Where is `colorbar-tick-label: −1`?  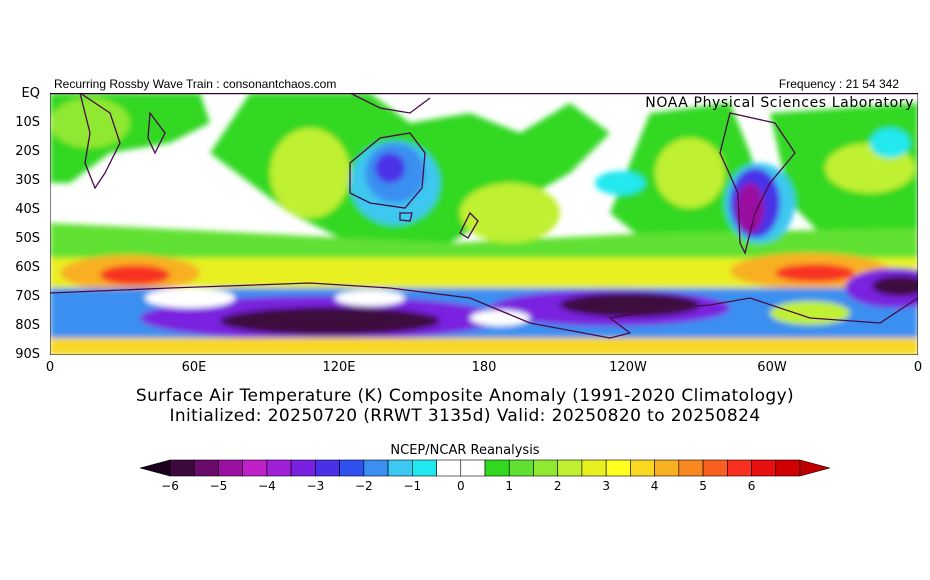
colorbar-tick-label: −1 is located at coordinates (412, 486).